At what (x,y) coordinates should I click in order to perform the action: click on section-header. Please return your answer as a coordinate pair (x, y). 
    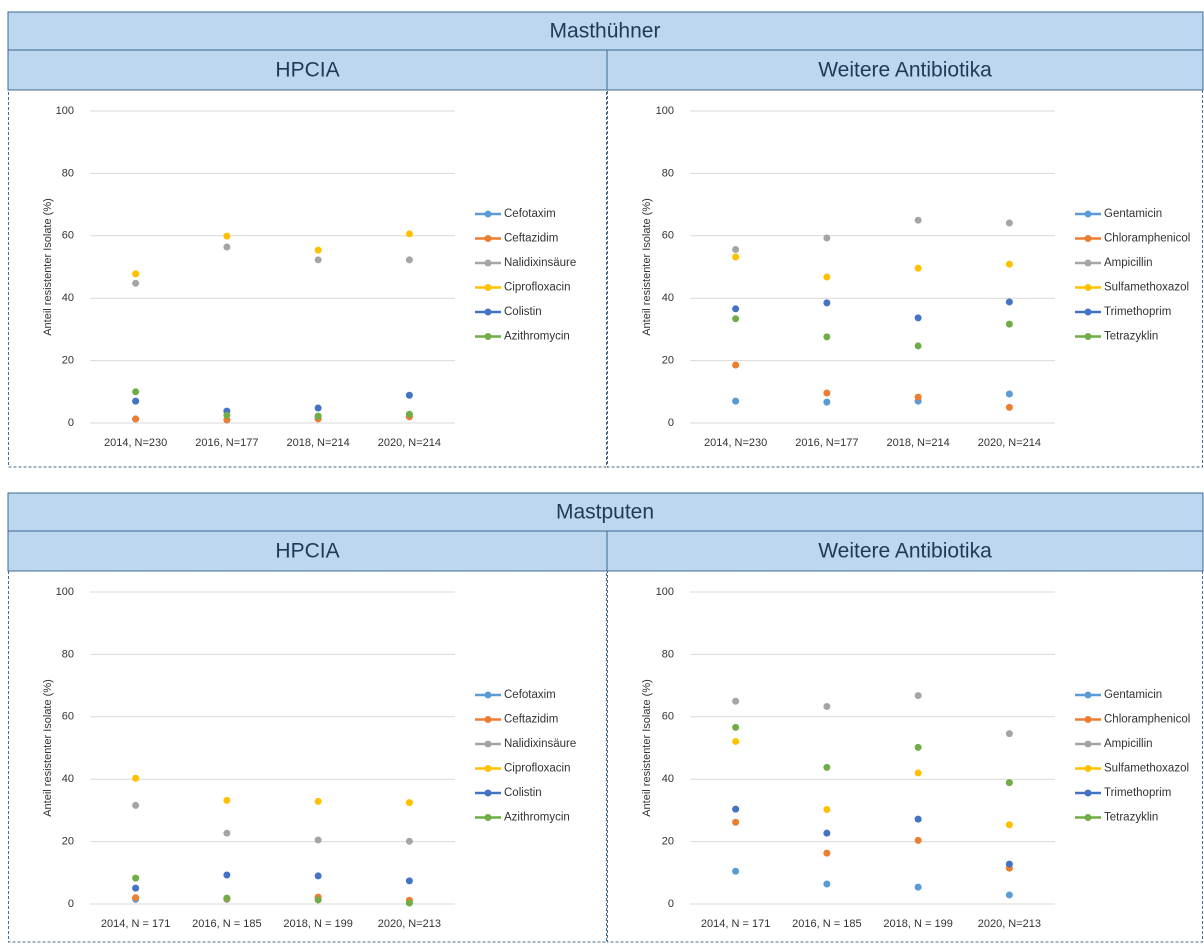
    Looking at the image, I should click on (605, 512).